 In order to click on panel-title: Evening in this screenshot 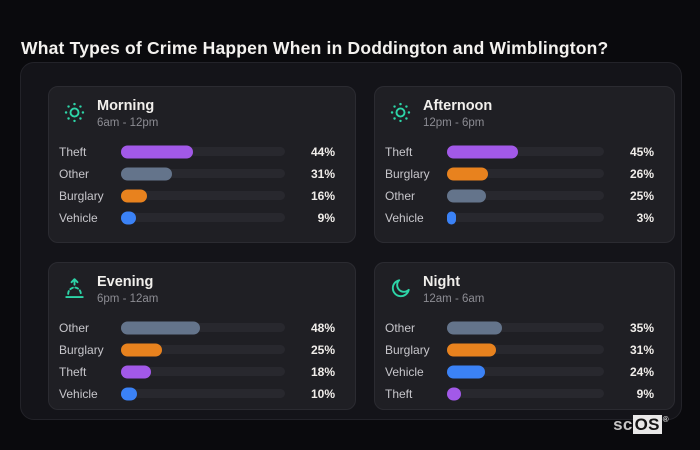, I will do `click(125, 282)`.